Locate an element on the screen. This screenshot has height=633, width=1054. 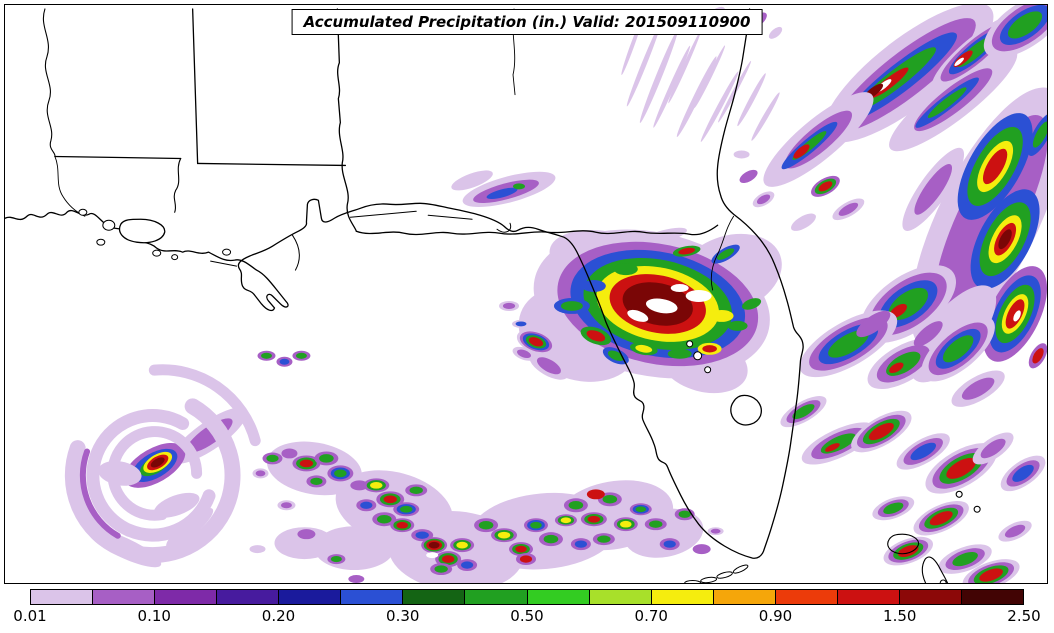
florida-keys is located at coordinates (716, 573).